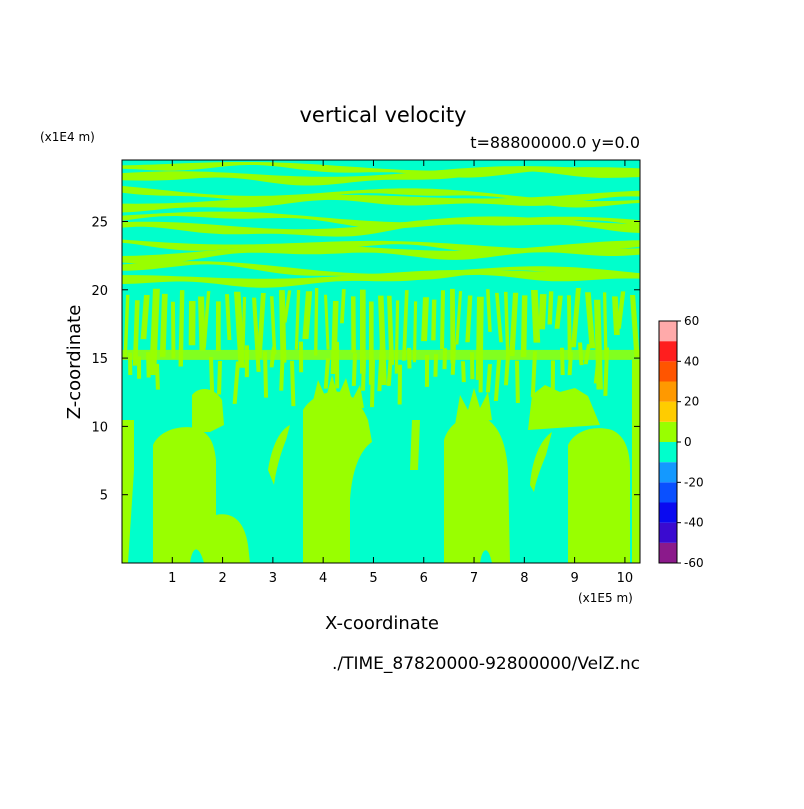 This screenshot has width=804, height=809. Describe the element at coordinates (172, 578) in the screenshot. I see `x-tick-label: 1` at that location.